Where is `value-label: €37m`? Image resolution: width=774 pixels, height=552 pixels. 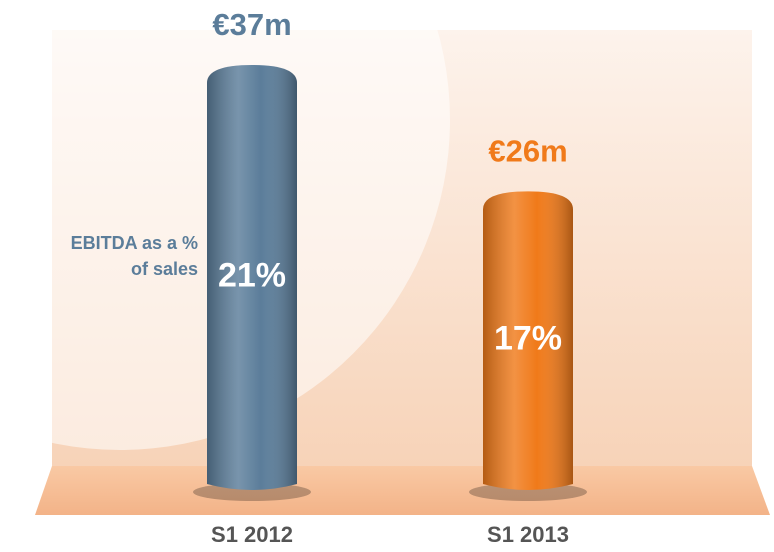
value-label: €37m is located at coordinates (251, 24).